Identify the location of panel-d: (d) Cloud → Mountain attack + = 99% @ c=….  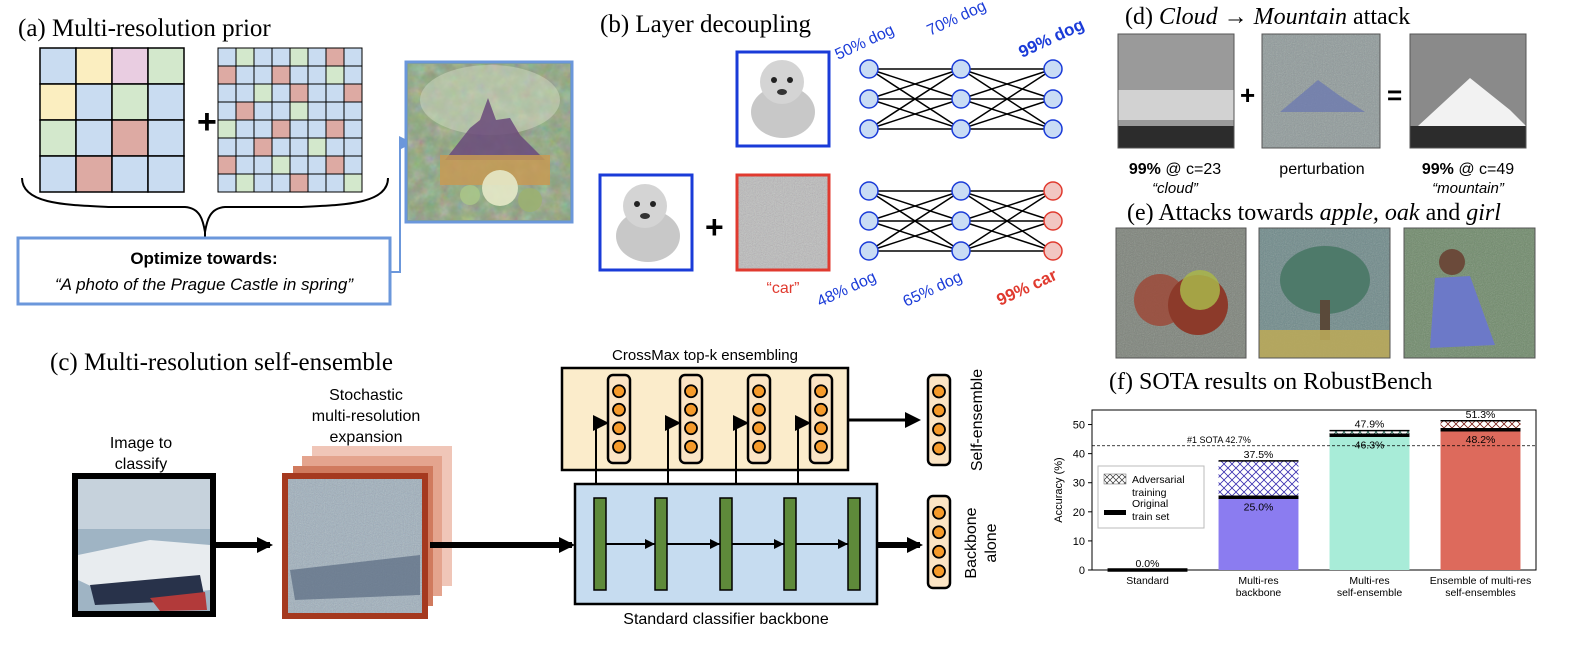
(1322, 100).